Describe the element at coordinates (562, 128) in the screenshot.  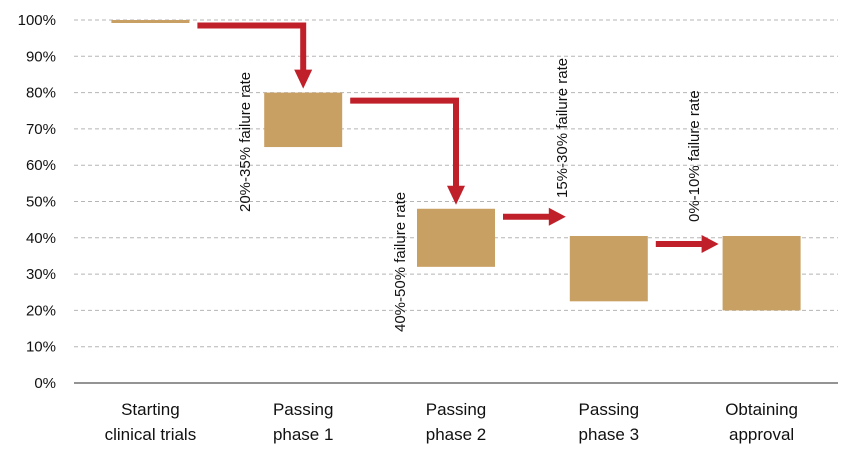
I see `failure-rate-annotation: 15%-30% failure rate` at that location.